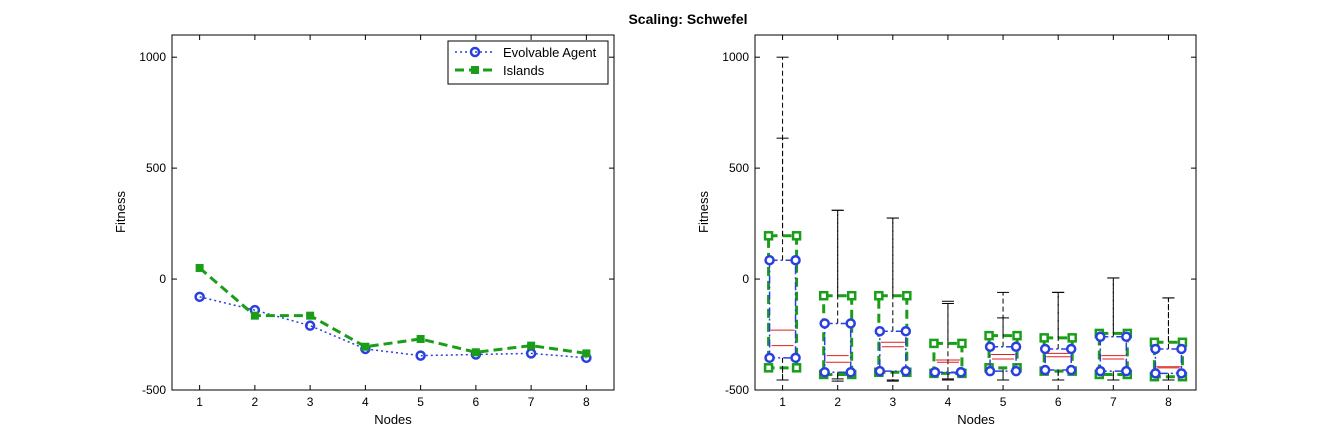  What do you see at coordinates (528, 62) in the screenshot?
I see `legend: Evolvable Agent Islands` at bounding box center [528, 62].